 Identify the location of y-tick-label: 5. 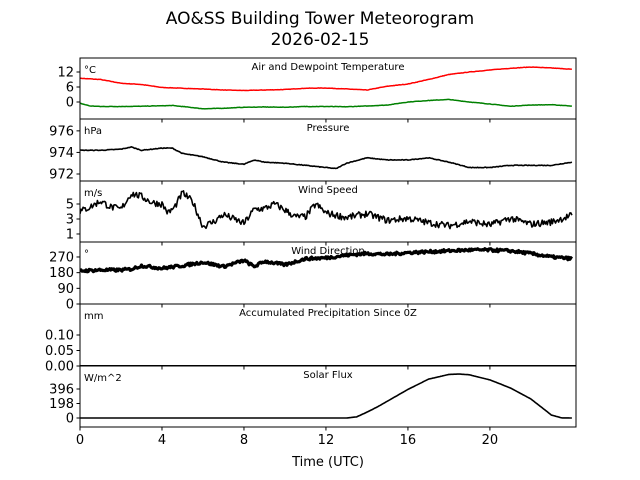
(70, 205).